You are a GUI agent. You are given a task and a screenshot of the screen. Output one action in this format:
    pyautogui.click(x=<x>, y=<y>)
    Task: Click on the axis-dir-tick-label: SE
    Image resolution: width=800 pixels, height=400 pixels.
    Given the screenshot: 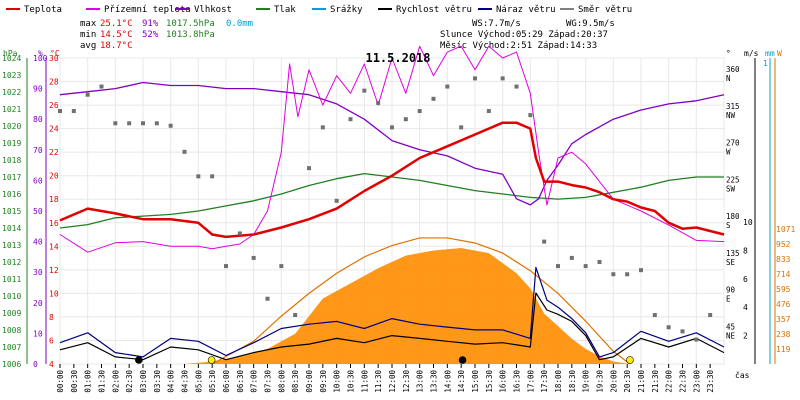 What is the action you would take?
    pyautogui.click(x=731, y=262)
    